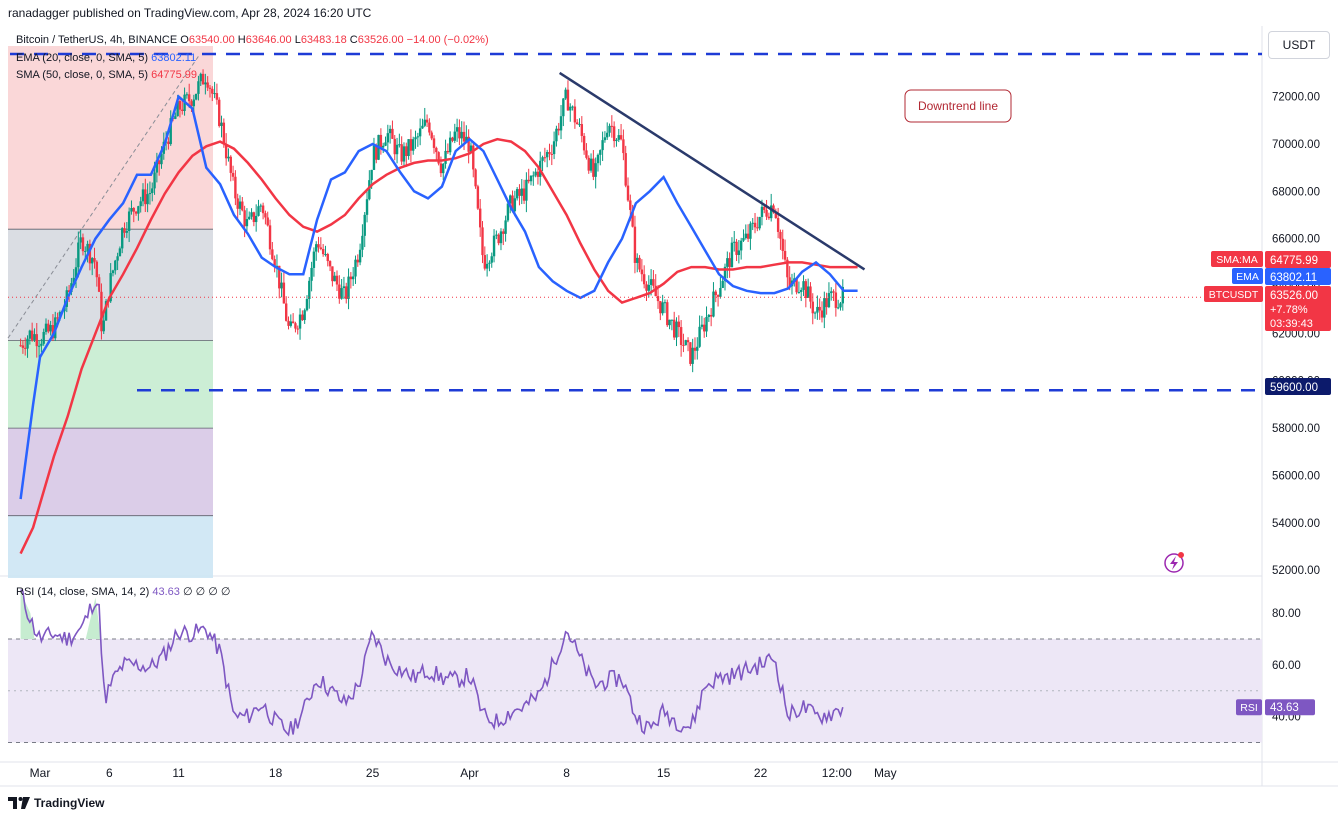 The image size is (1338, 819). I want to click on price-tag-label: EMA, so click(1247, 277).